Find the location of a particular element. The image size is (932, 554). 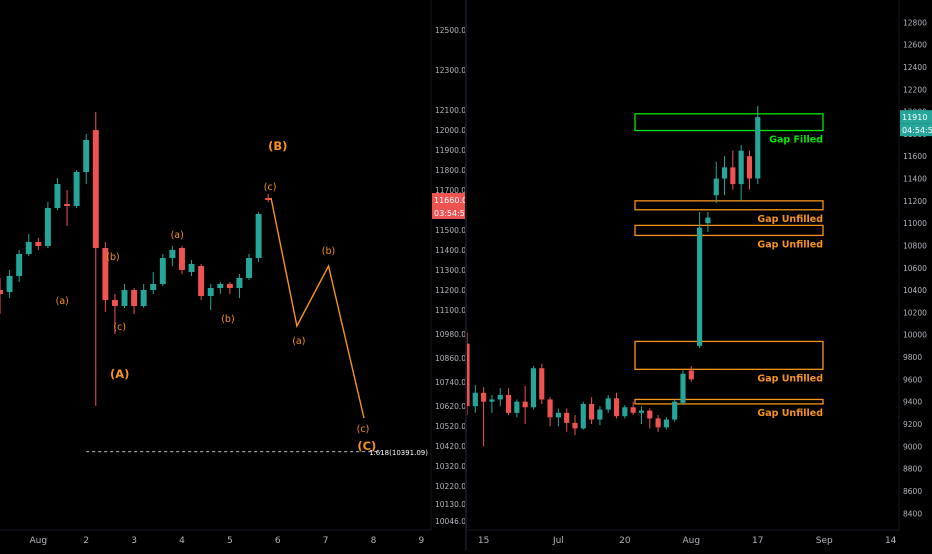

y-tick-label: 10520.00 is located at coordinates (450, 426).